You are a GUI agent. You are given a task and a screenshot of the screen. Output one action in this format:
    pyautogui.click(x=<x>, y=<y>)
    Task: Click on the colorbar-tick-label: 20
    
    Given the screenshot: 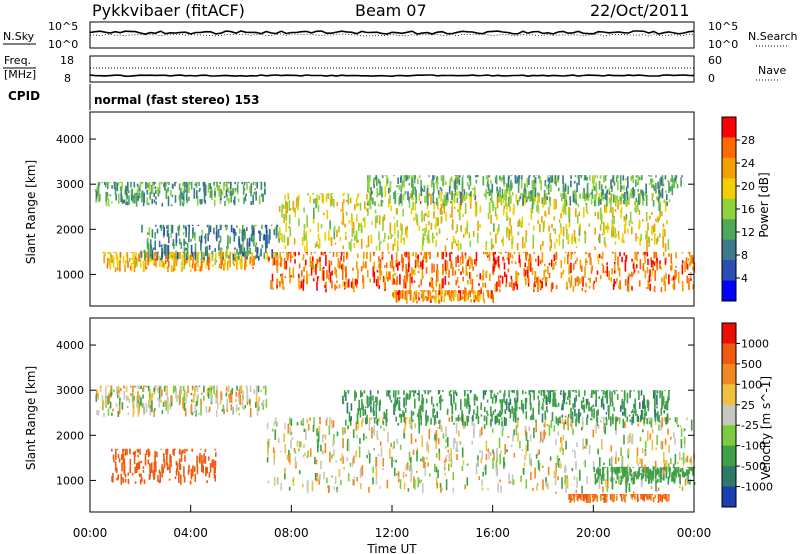 What is the action you would take?
    pyautogui.click(x=748, y=186)
    